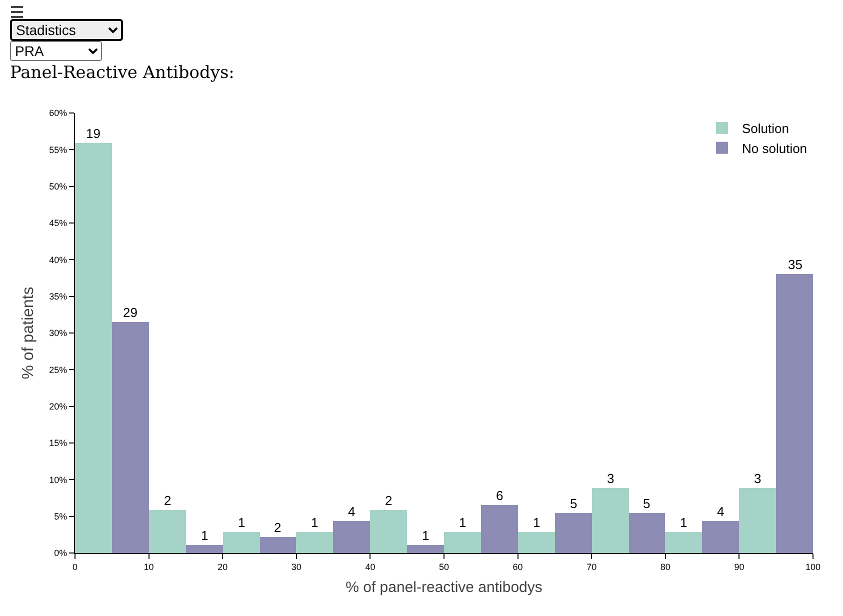 The image size is (843, 616). Describe the element at coordinates (795, 264) in the screenshot. I see `annotation: 35` at that location.